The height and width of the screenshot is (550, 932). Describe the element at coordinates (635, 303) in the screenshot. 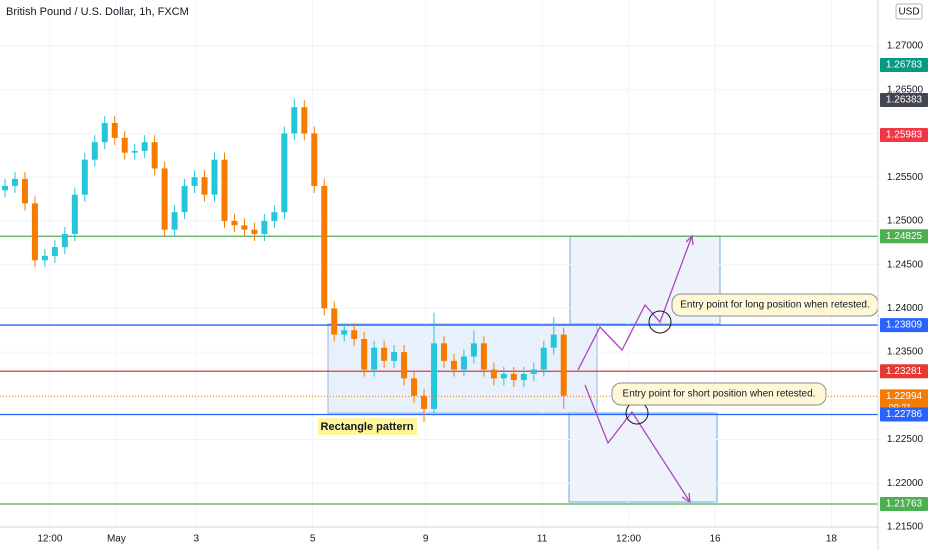

I see `long-path` at that location.